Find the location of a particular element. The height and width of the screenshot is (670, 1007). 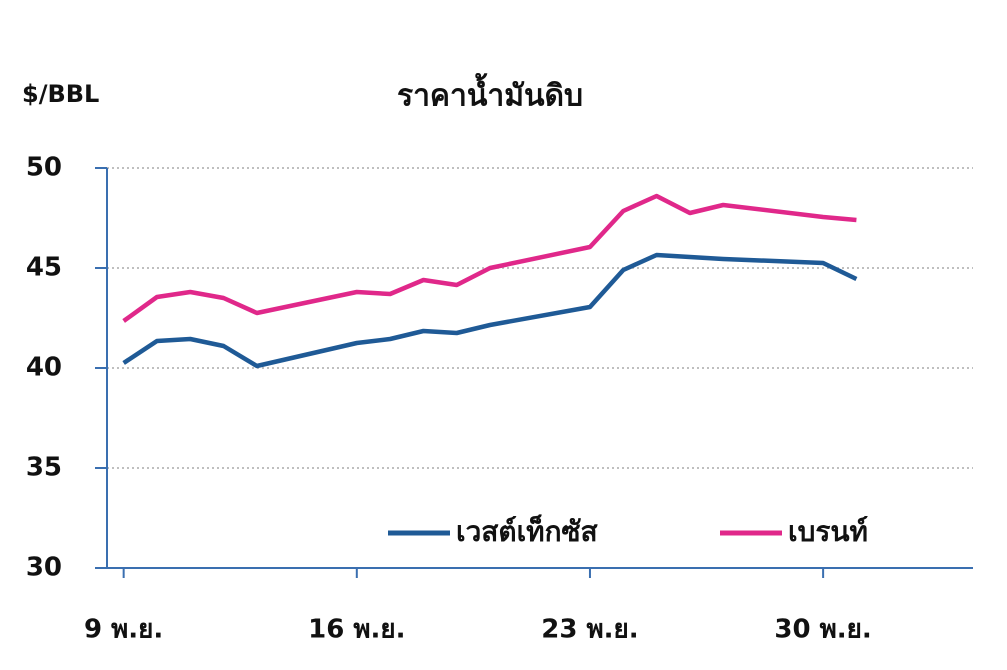

x-tick-label: 16 พ.ย. is located at coordinates (356, 630).